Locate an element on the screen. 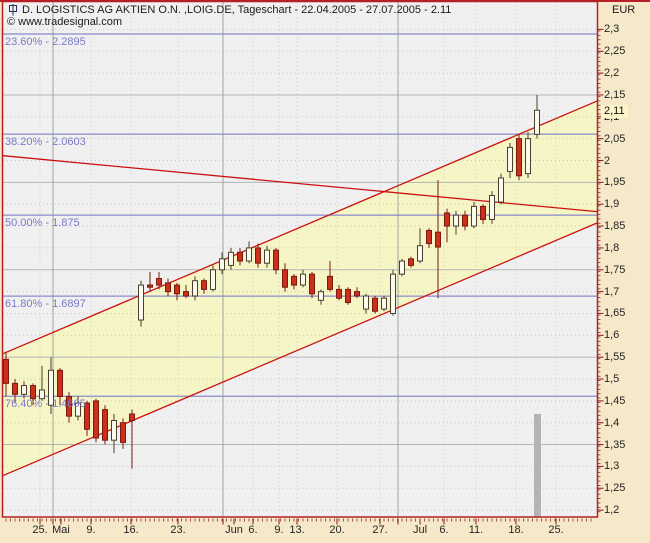 The image size is (650, 543). fib-label-61: 61.80% - 1.6897 is located at coordinates (45, 304).